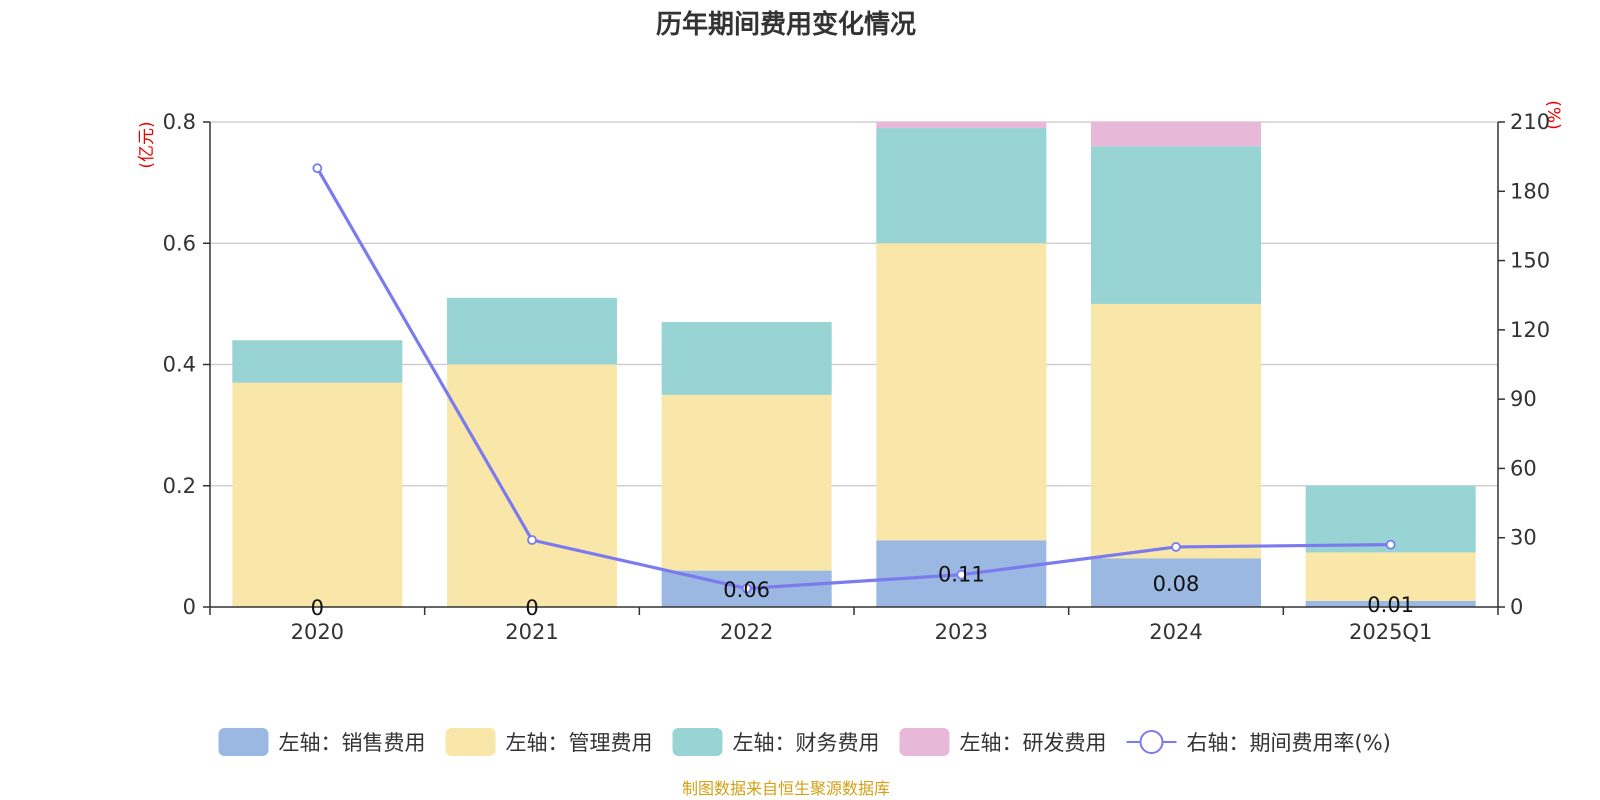 Image resolution: width=1600 pixels, height=800 pixels. I want to click on legend-marker-icon, so click(1151, 742).